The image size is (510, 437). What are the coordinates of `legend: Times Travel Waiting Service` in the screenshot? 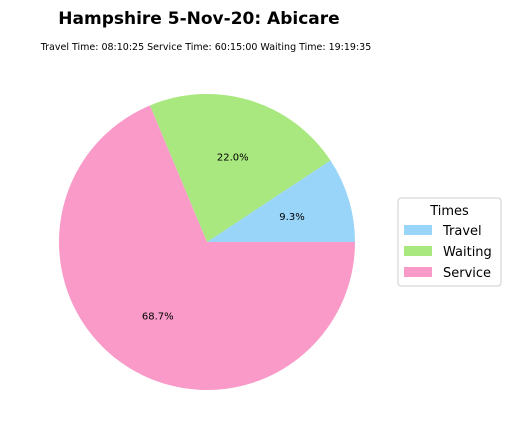 It's located at (449, 242).